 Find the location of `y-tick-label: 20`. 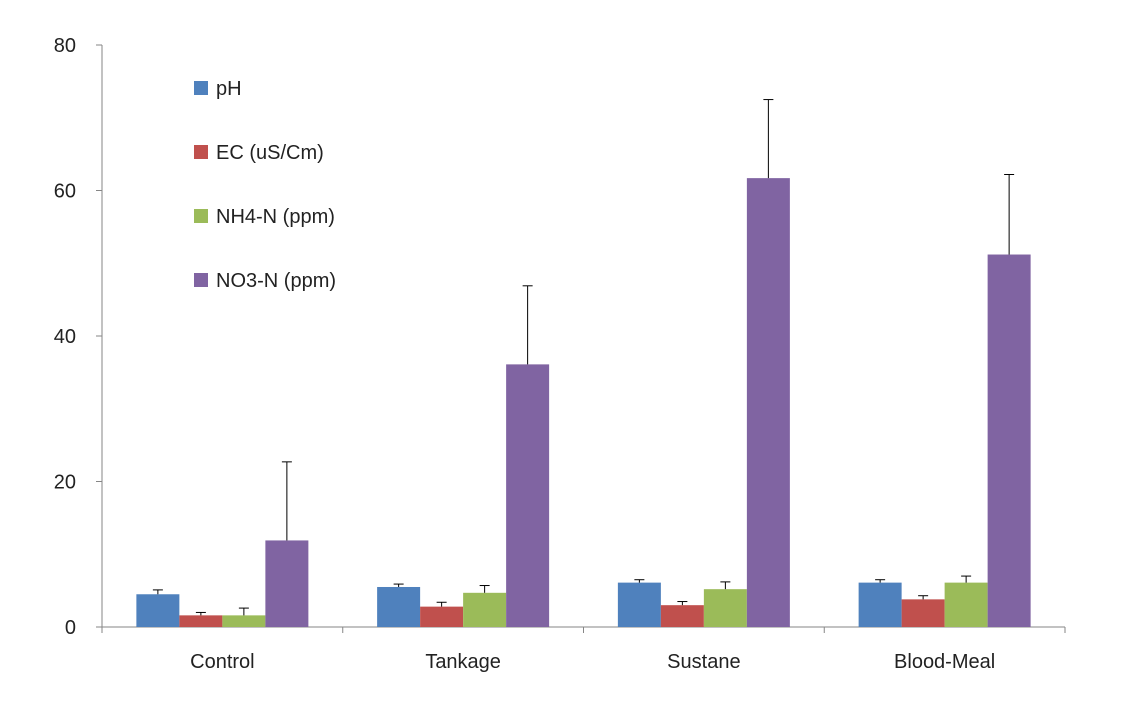

y-tick-label: 20 is located at coordinates (65, 483).